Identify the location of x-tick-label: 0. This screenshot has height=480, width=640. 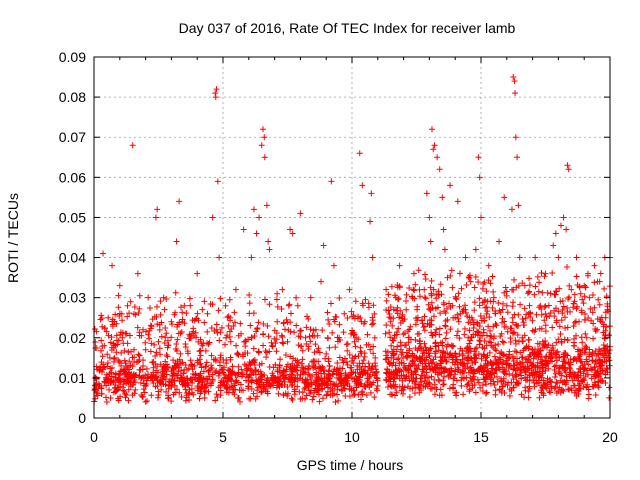
(94, 437).